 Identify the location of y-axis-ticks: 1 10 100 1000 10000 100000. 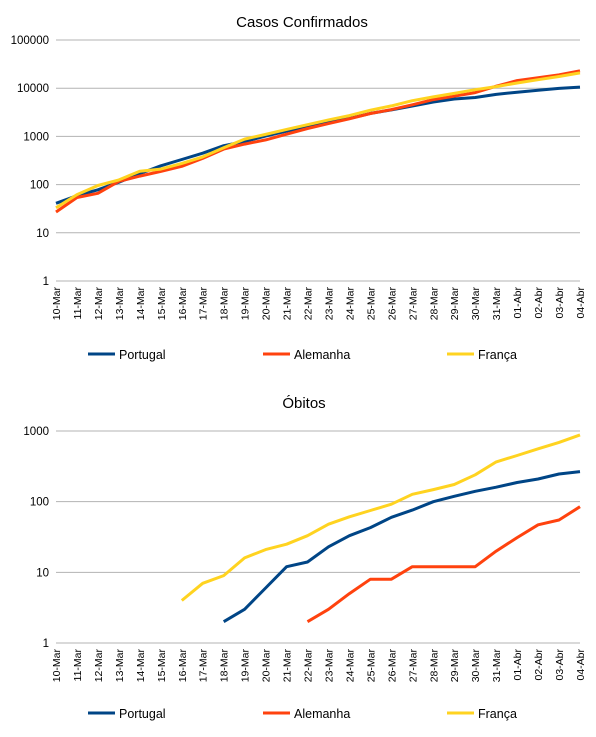
(30, 161).